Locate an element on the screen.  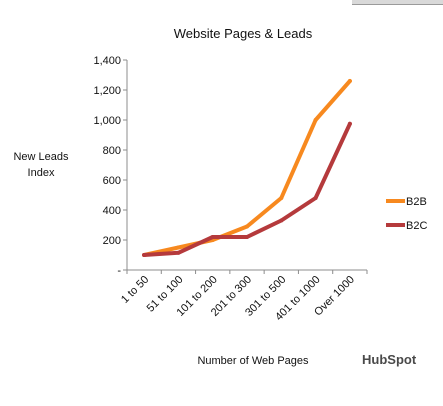
x-tick-label: 1 to 50 is located at coordinates (135, 290).